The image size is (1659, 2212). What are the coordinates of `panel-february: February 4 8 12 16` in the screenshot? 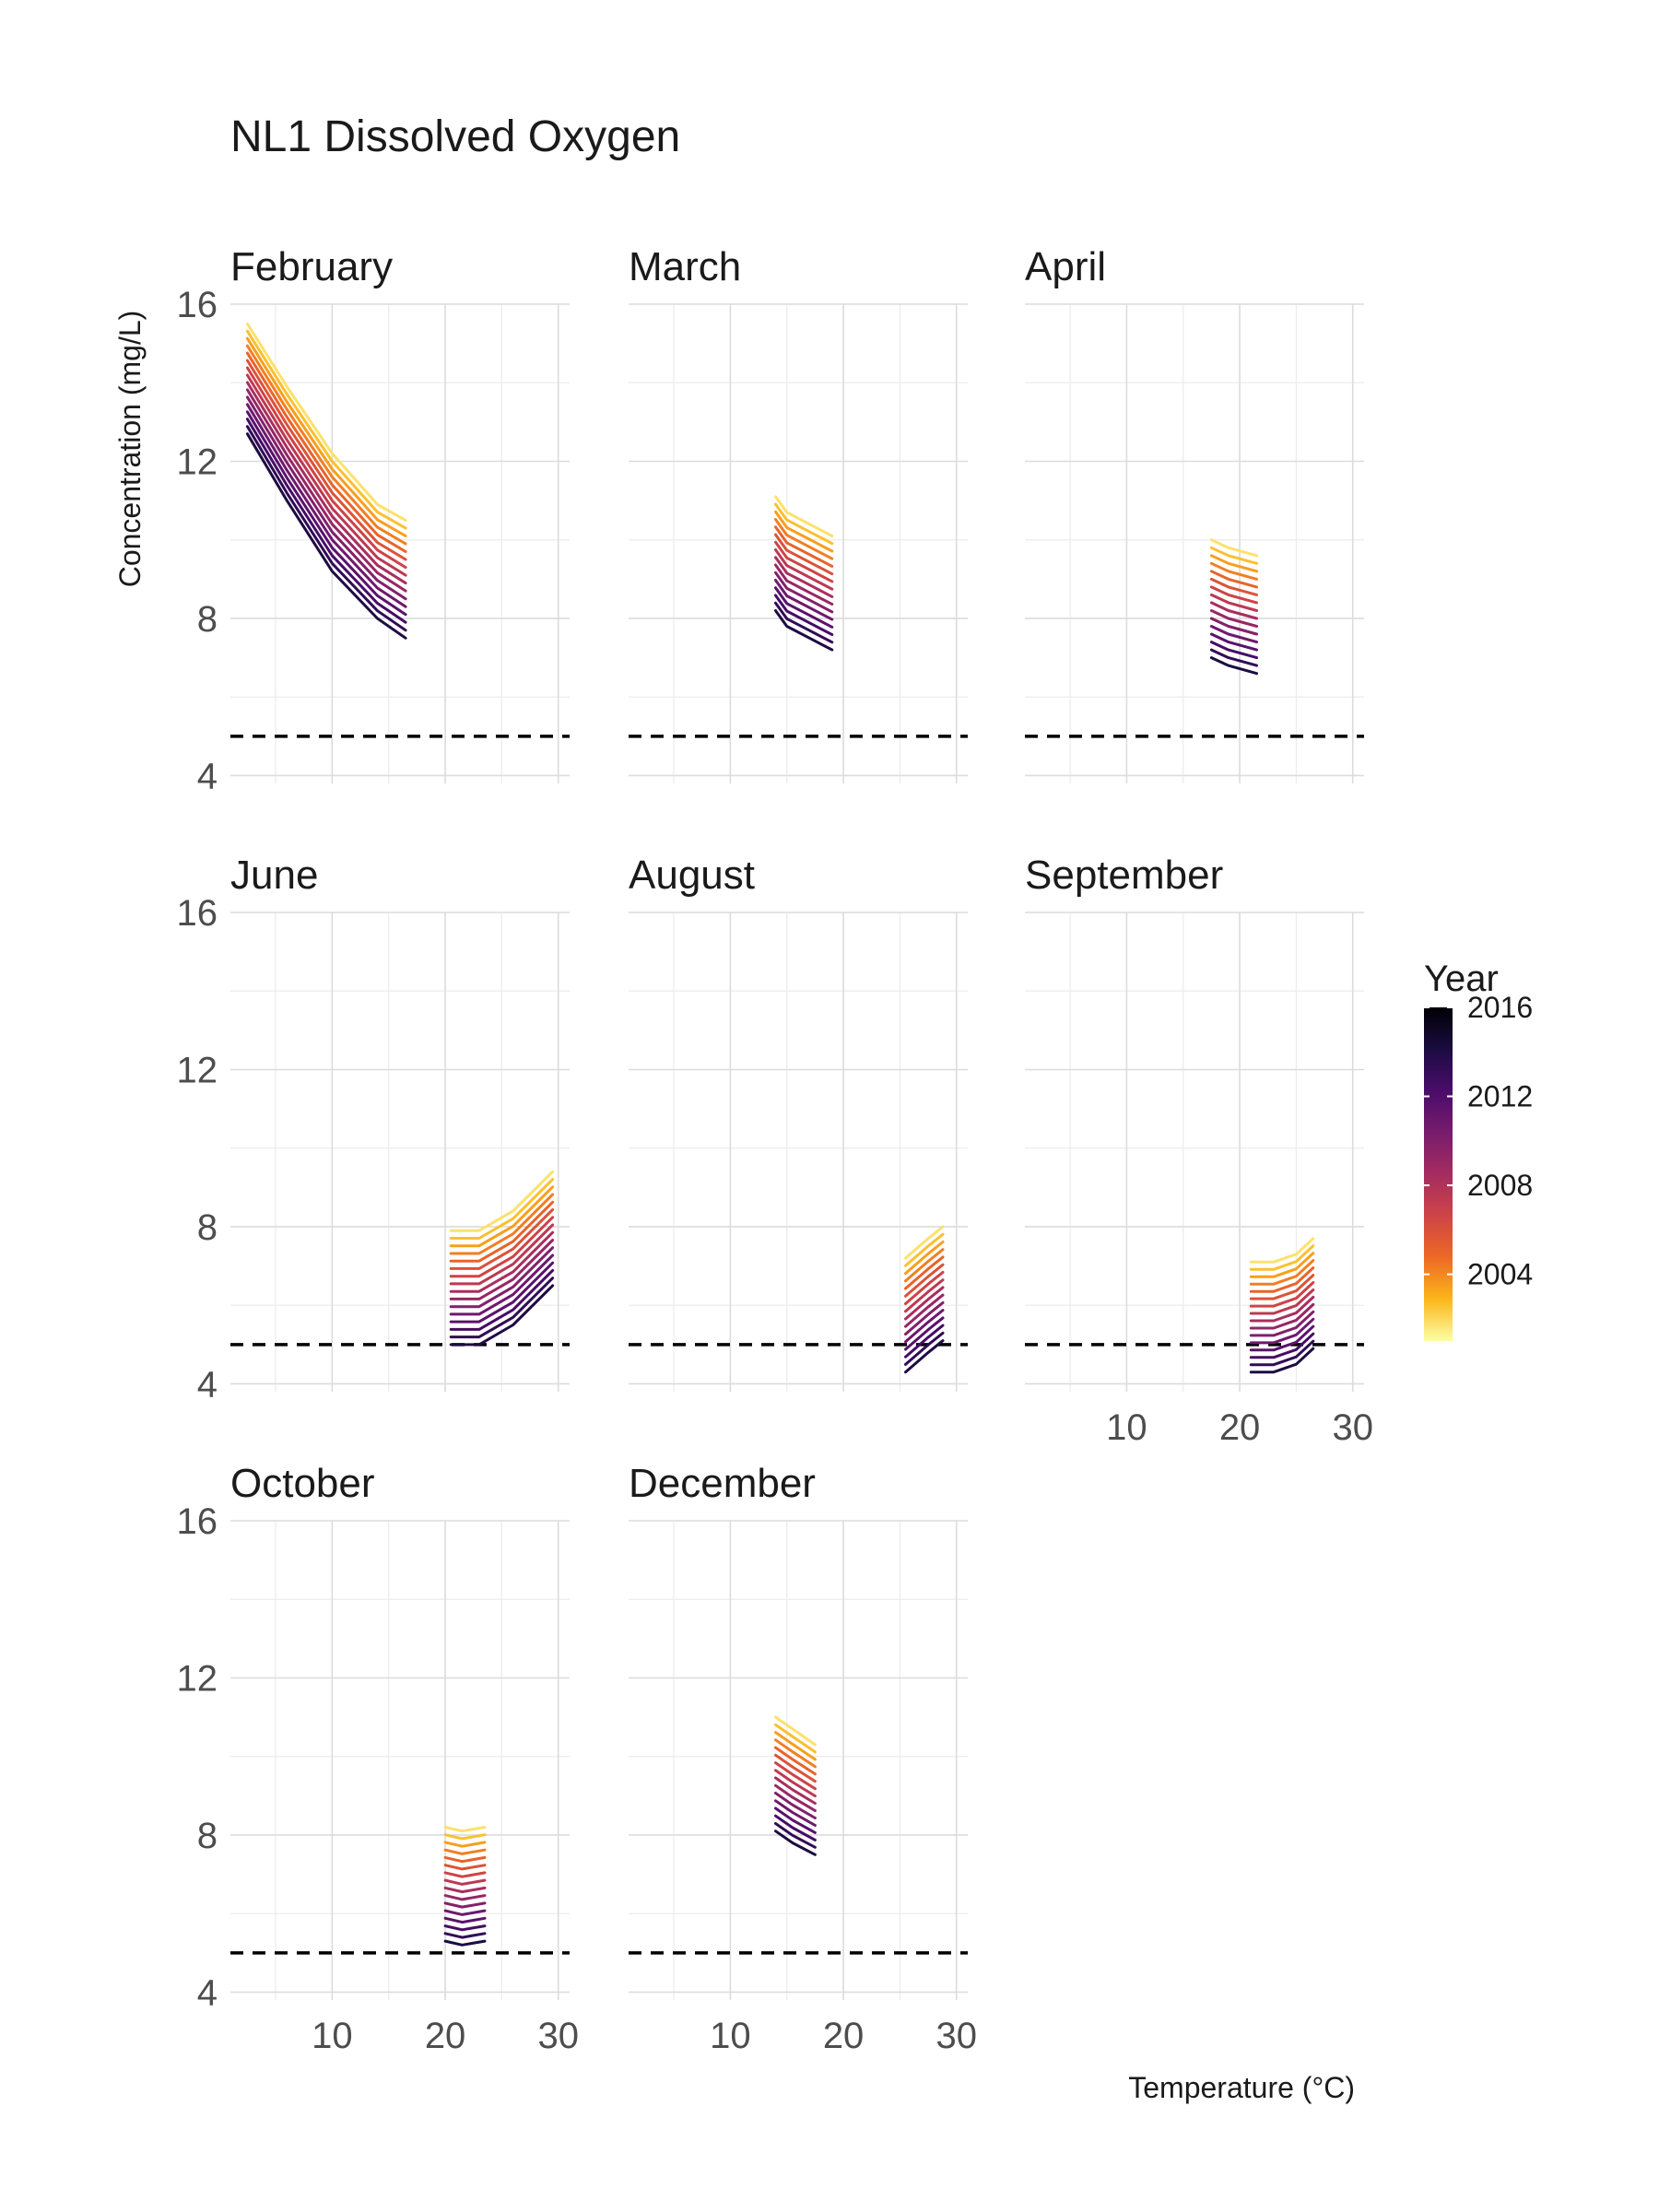 It's located at (373, 520).